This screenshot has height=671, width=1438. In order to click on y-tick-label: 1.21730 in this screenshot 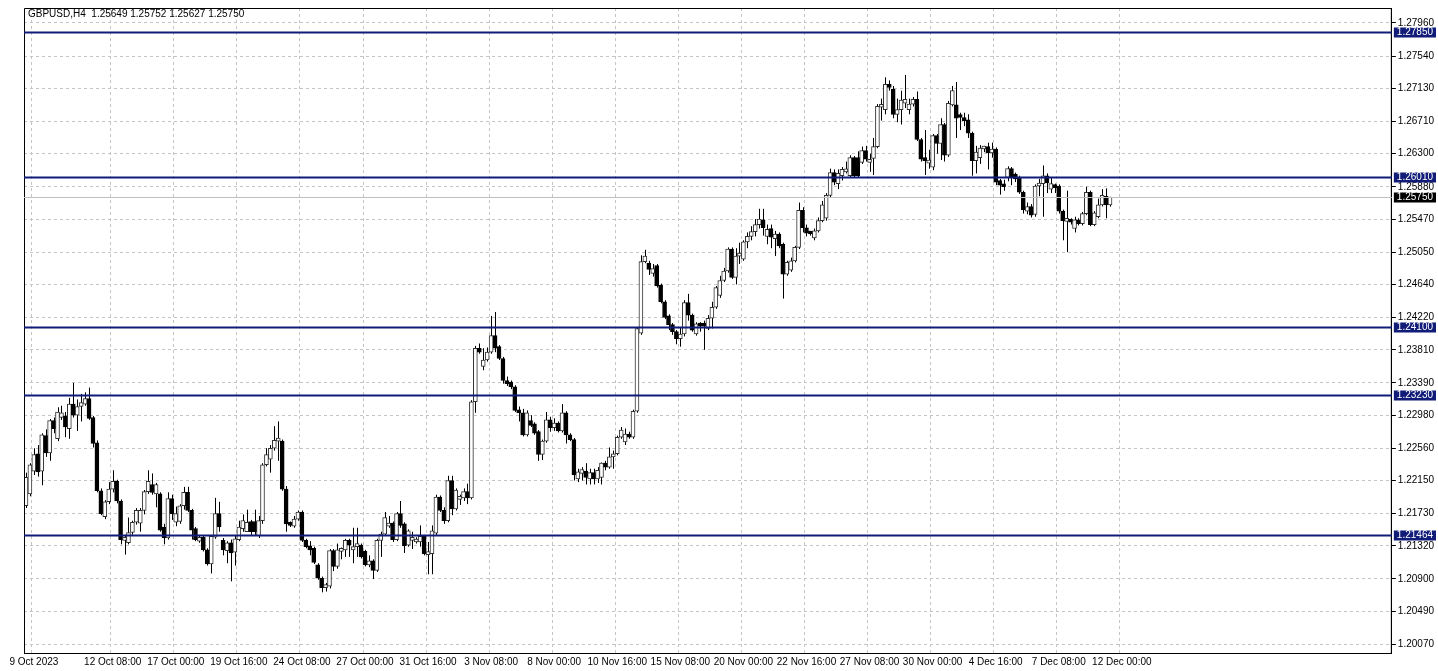, I will do `click(1416, 513)`.